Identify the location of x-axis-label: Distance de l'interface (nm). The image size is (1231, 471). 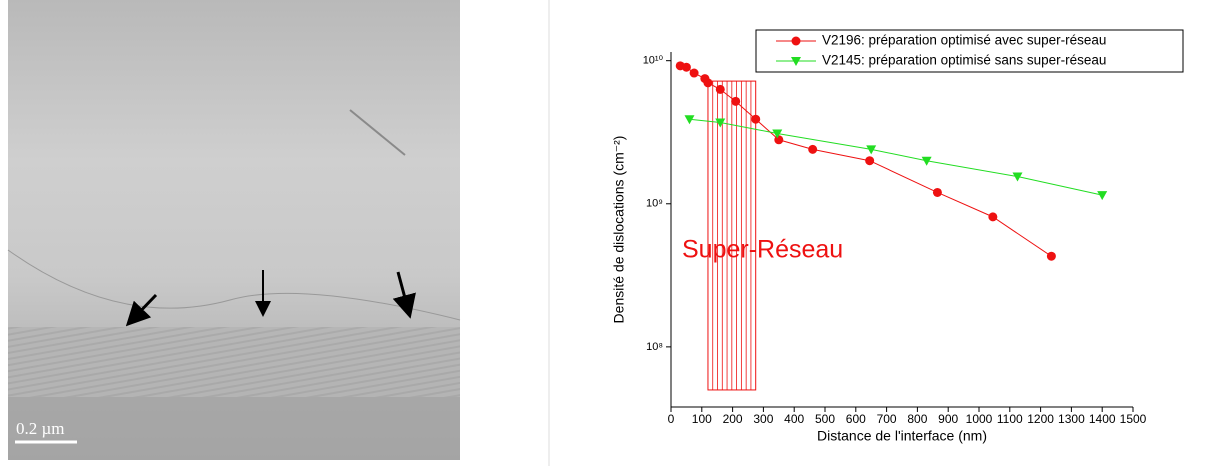
(902, 436).